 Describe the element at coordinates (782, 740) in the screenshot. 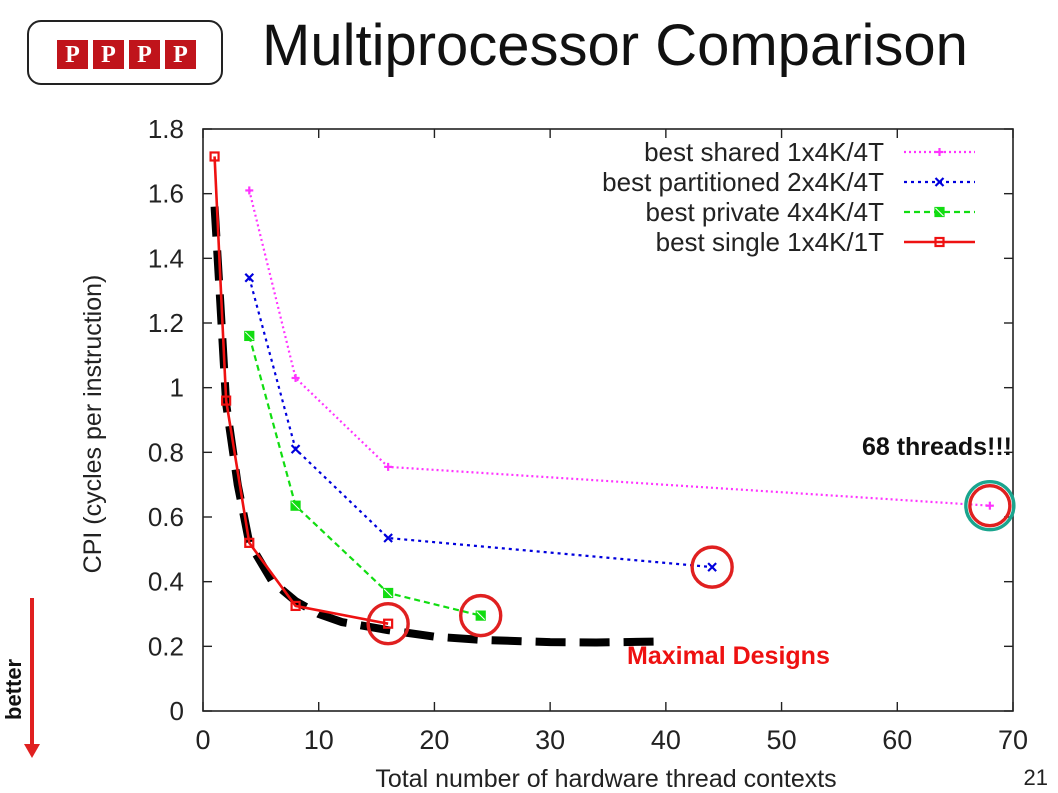

I see `x-tick-label: 50` at that location.